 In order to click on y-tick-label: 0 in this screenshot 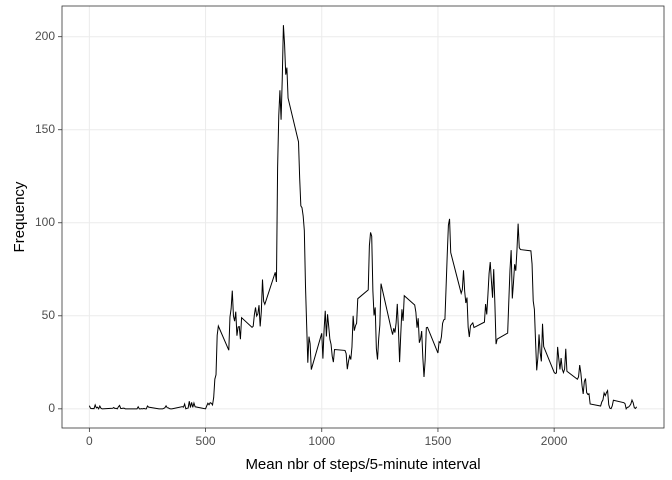, I will do `click(51, 408)`.